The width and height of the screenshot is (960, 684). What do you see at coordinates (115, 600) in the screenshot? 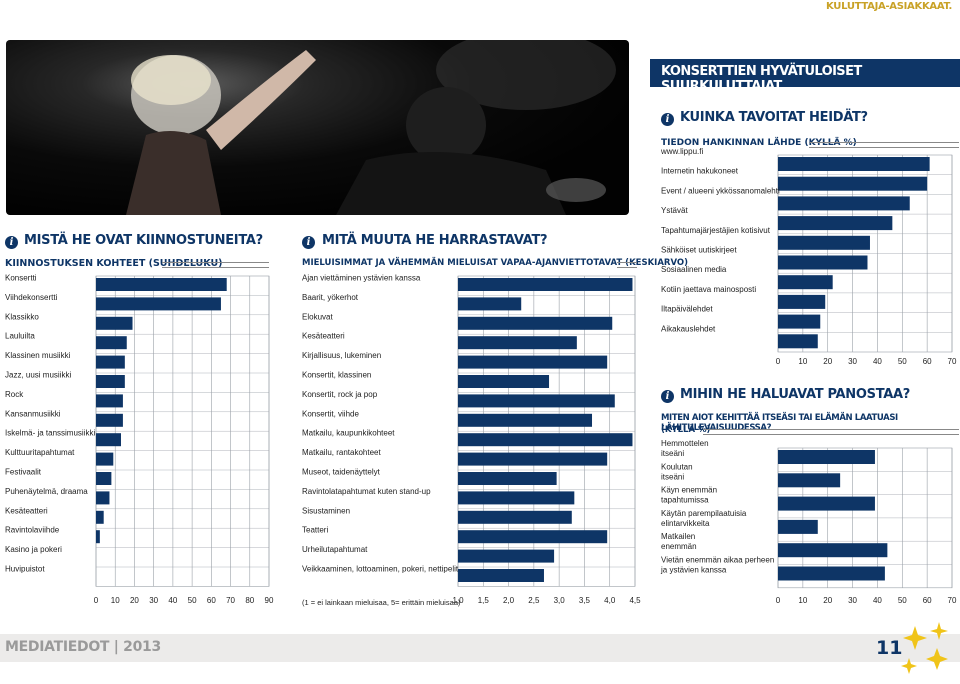
I see `tick-label: 10` at bounding box center [115, 600].